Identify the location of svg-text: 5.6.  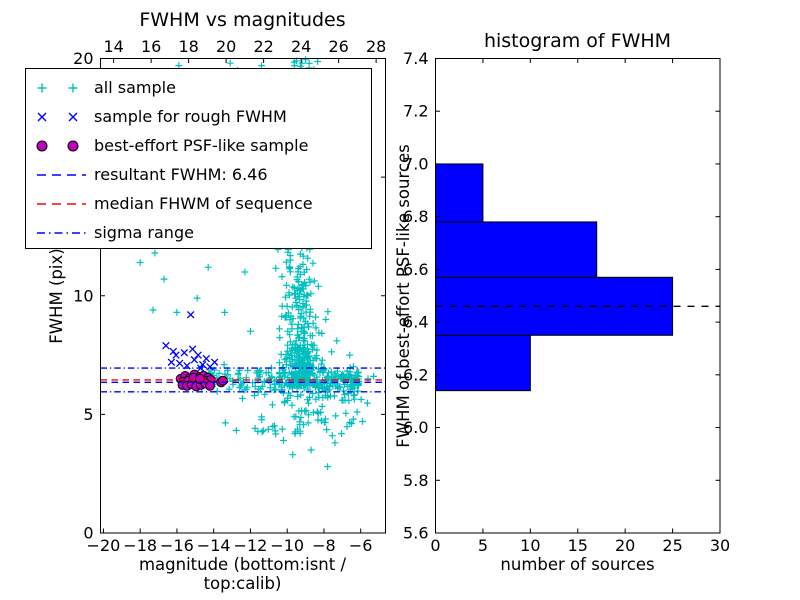
(415, 533).